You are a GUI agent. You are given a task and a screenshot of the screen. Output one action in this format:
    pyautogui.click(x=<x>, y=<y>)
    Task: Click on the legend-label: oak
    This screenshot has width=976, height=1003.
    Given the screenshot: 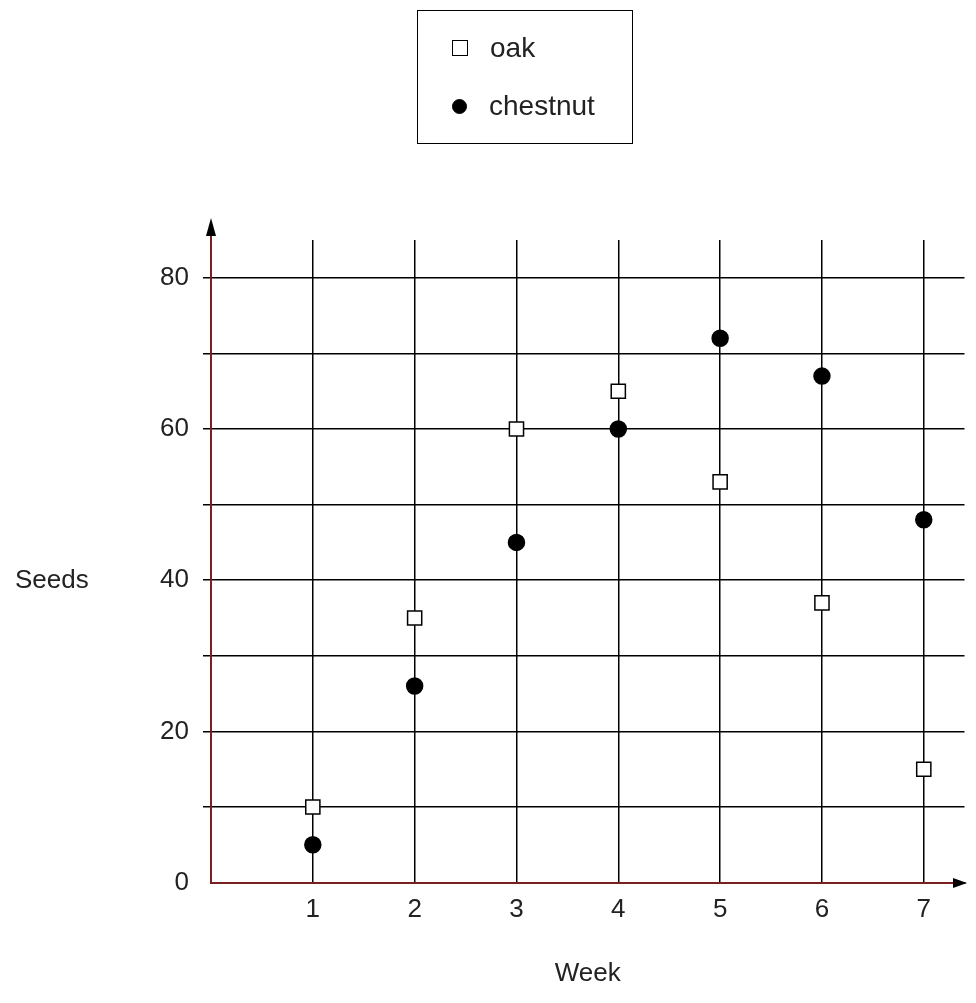 What is the action you would take?
    pyautogui.click(x=513, y=48)
    